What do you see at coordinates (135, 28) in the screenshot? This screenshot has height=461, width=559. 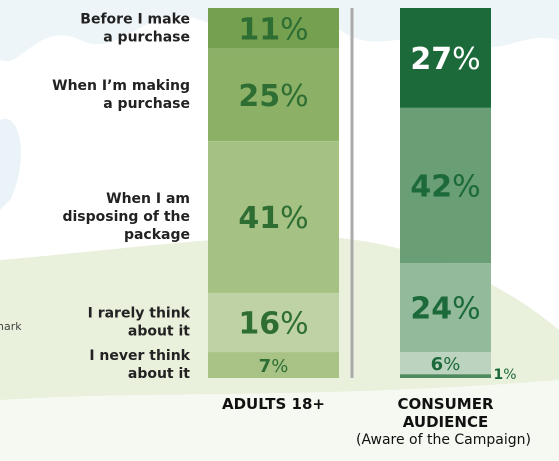 I see `category-label: Before I make a purchase` at bounding box center [135, 28].